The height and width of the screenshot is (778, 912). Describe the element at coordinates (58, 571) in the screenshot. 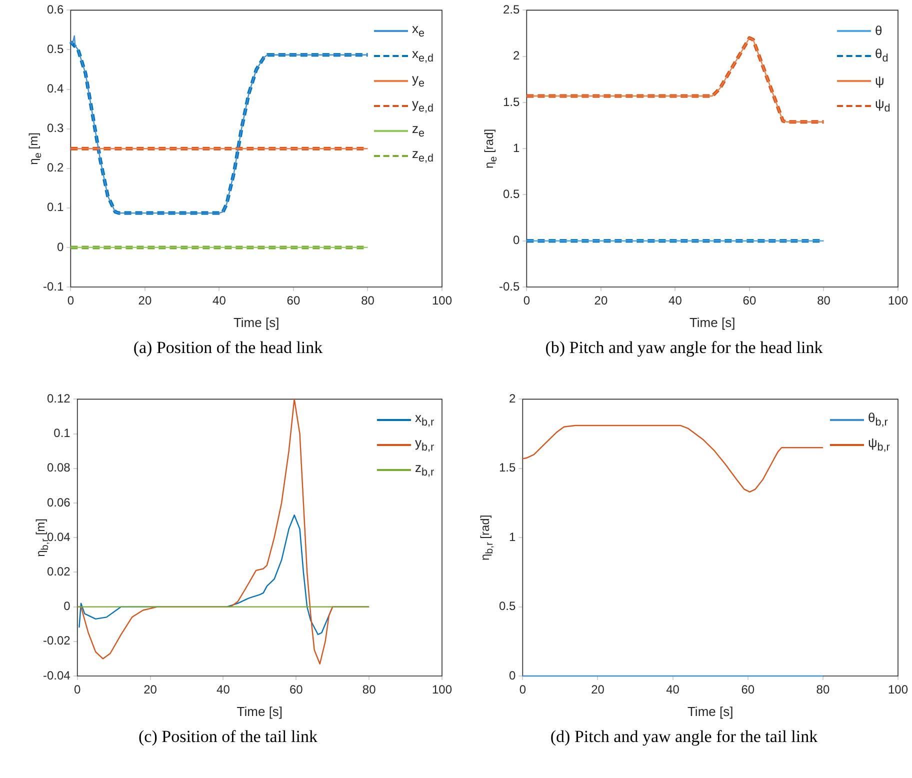

I see `y-tick-label: 0.02` at that location.